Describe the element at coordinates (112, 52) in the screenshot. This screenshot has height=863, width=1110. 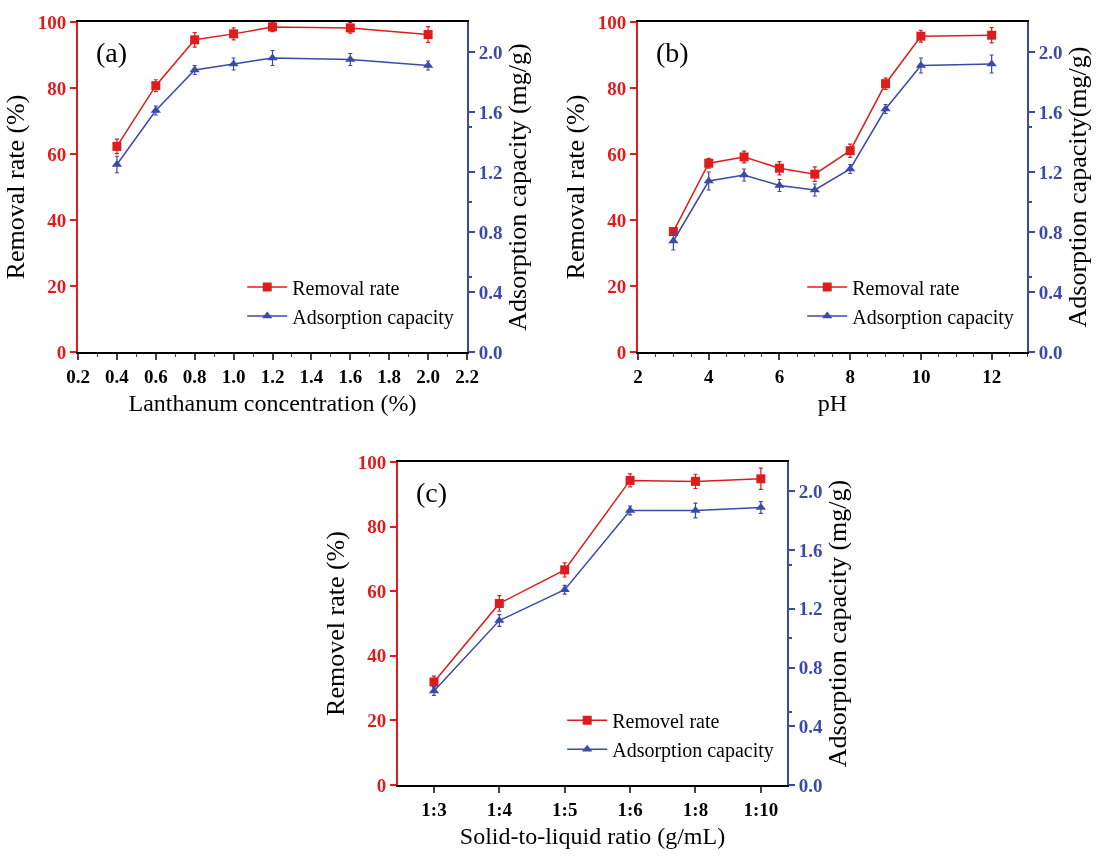
I see `annotation: (a)` at that location.